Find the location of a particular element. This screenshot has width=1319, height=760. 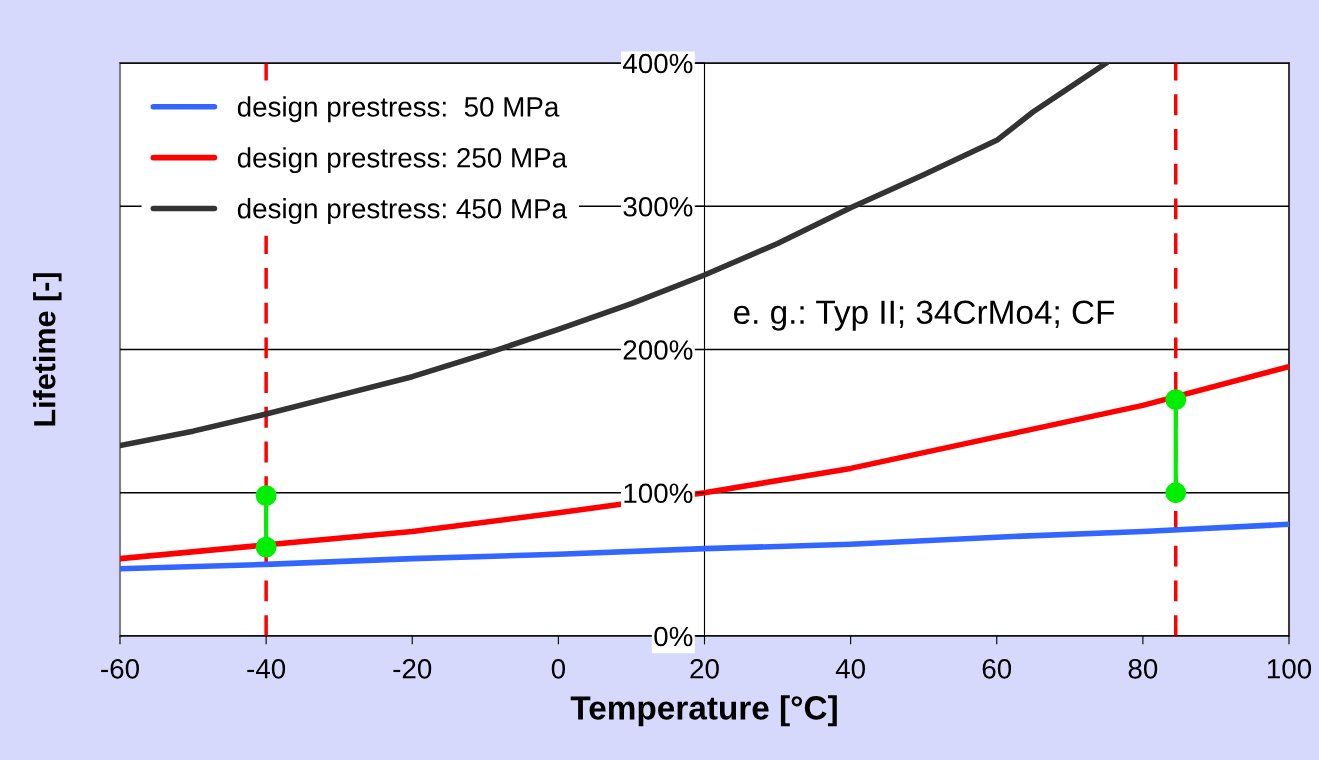

y-tick-label: 200% is located at coordinates (658, 350).